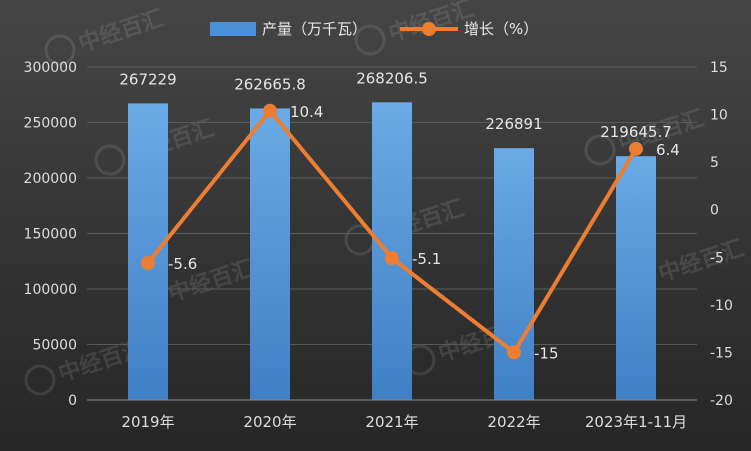 The image size is (751, 451). I want to click on y-right-tick-label: 10, so click(719, 116).